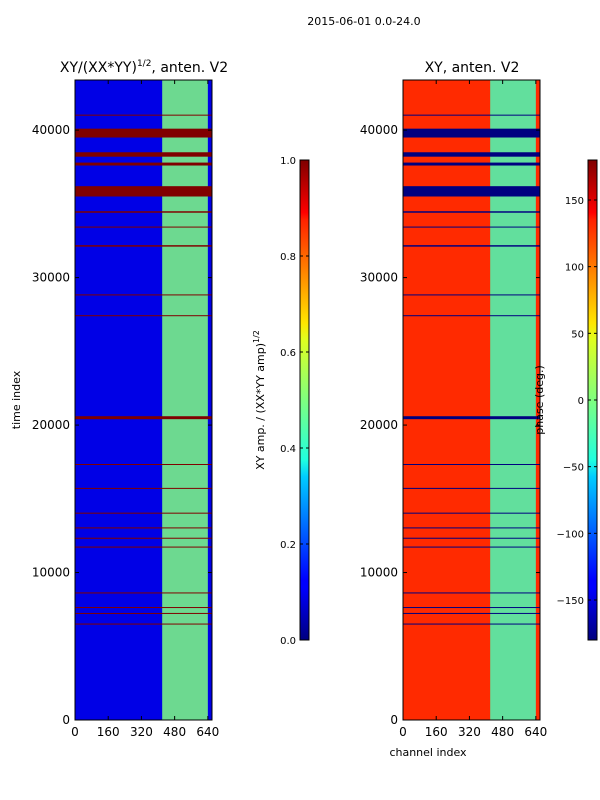  What do you see at coordinates (472, 68) in the screenshot?
I see `right-panel-title: XY, anten. V2` at bounding box center [472, 68].